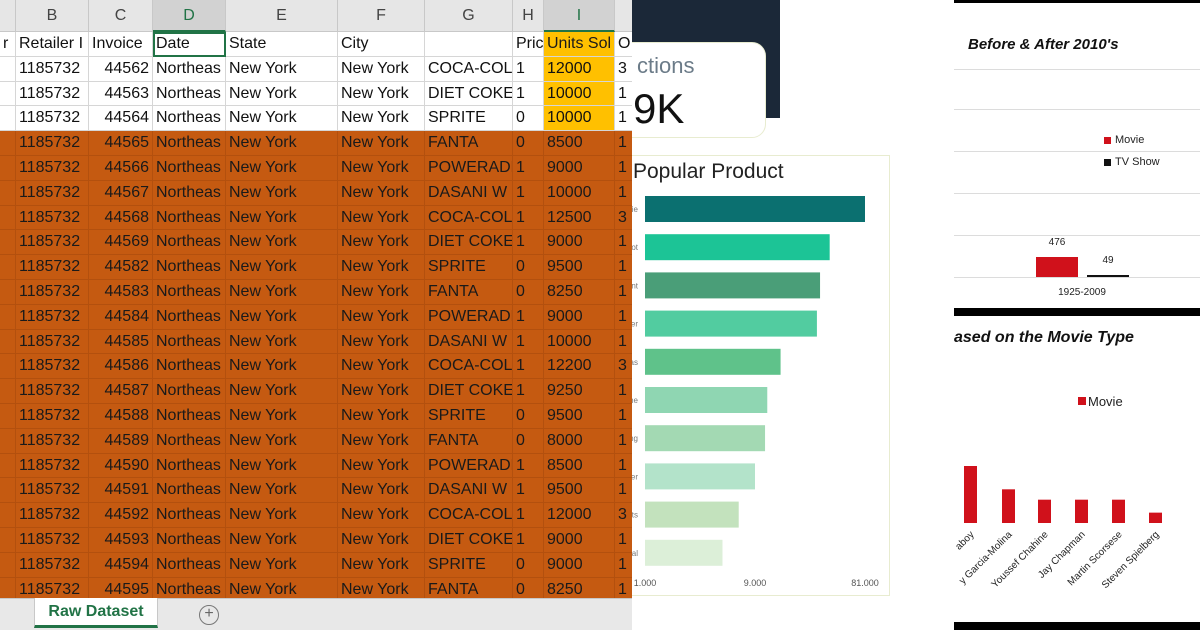 This screenshot has height=630, width=1200. Describe the element at coordinates (469, 44) in the screenshot. I see `header-cell` at that location.